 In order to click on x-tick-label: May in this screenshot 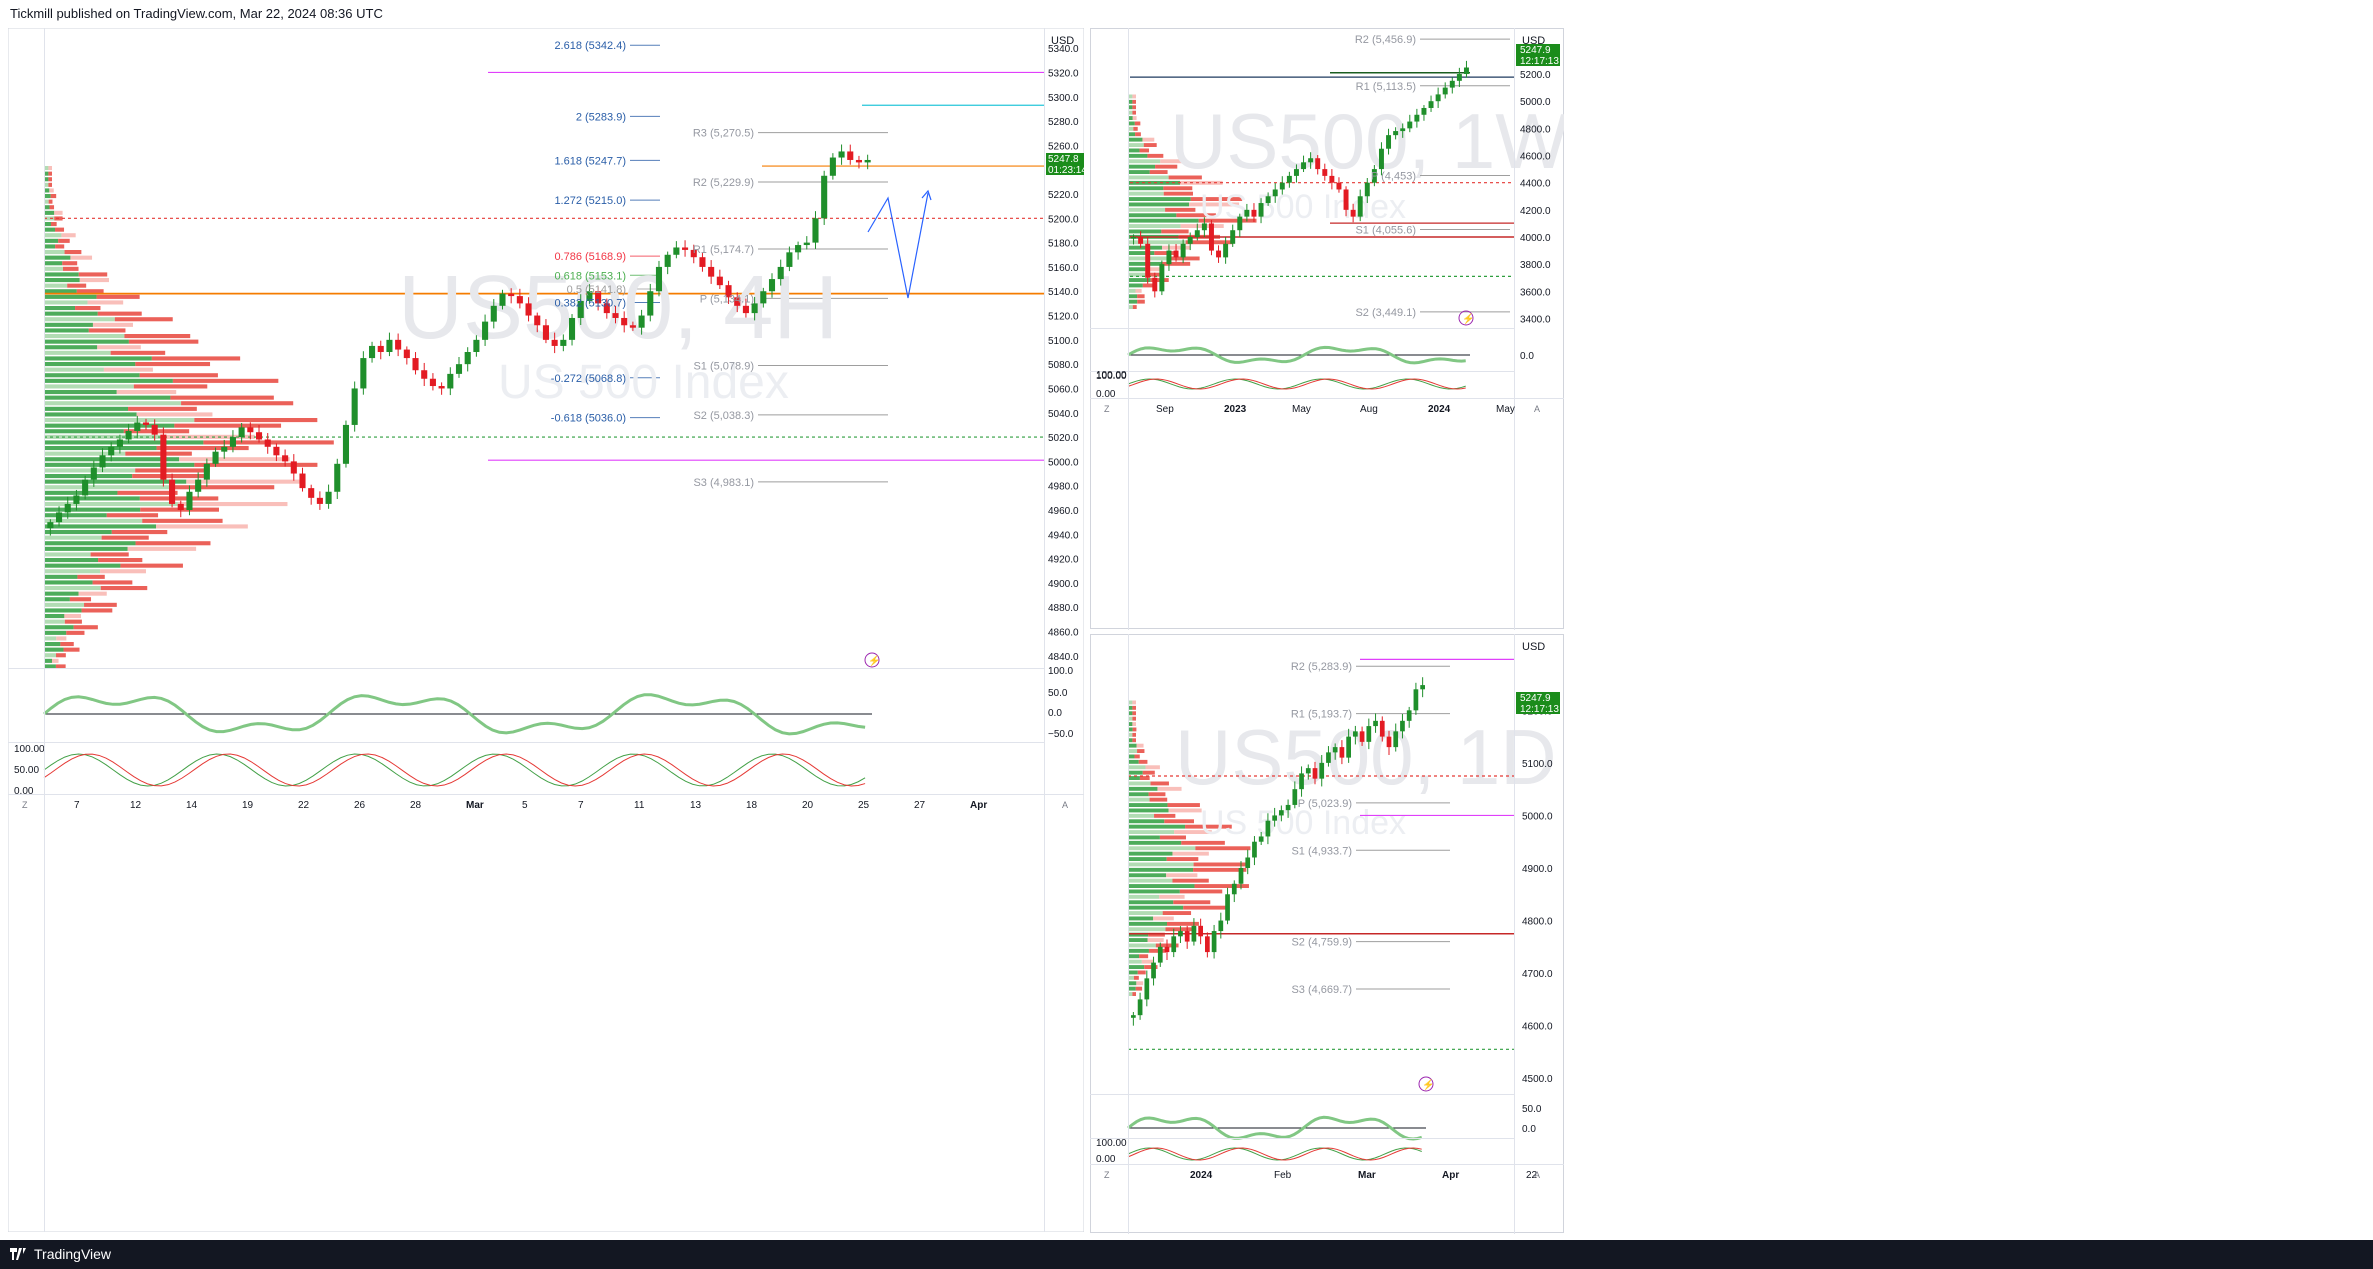, I will do `click(1505, 409)`.